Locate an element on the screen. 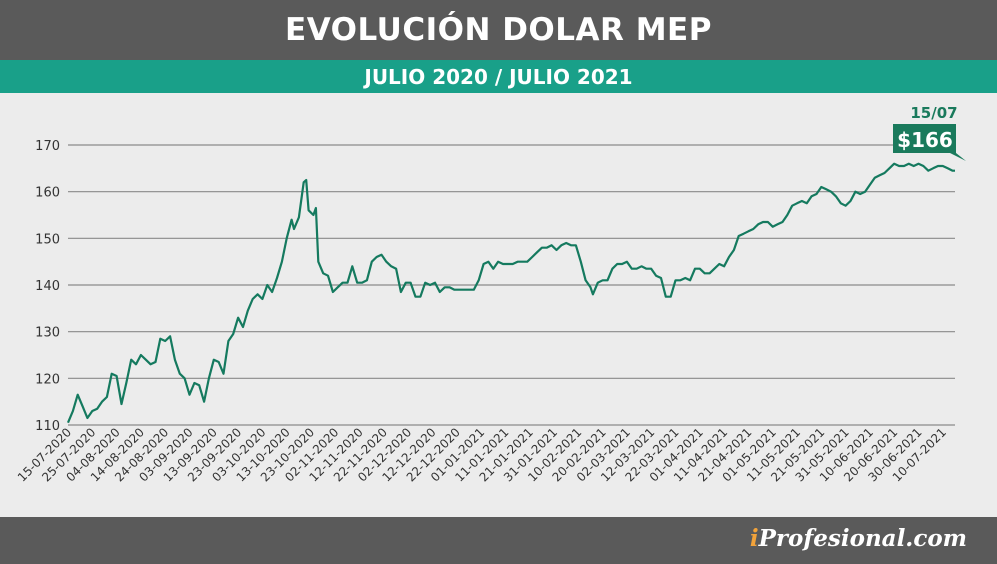  brand-logo: iProfesional.com is located at coordinates (858, 538).